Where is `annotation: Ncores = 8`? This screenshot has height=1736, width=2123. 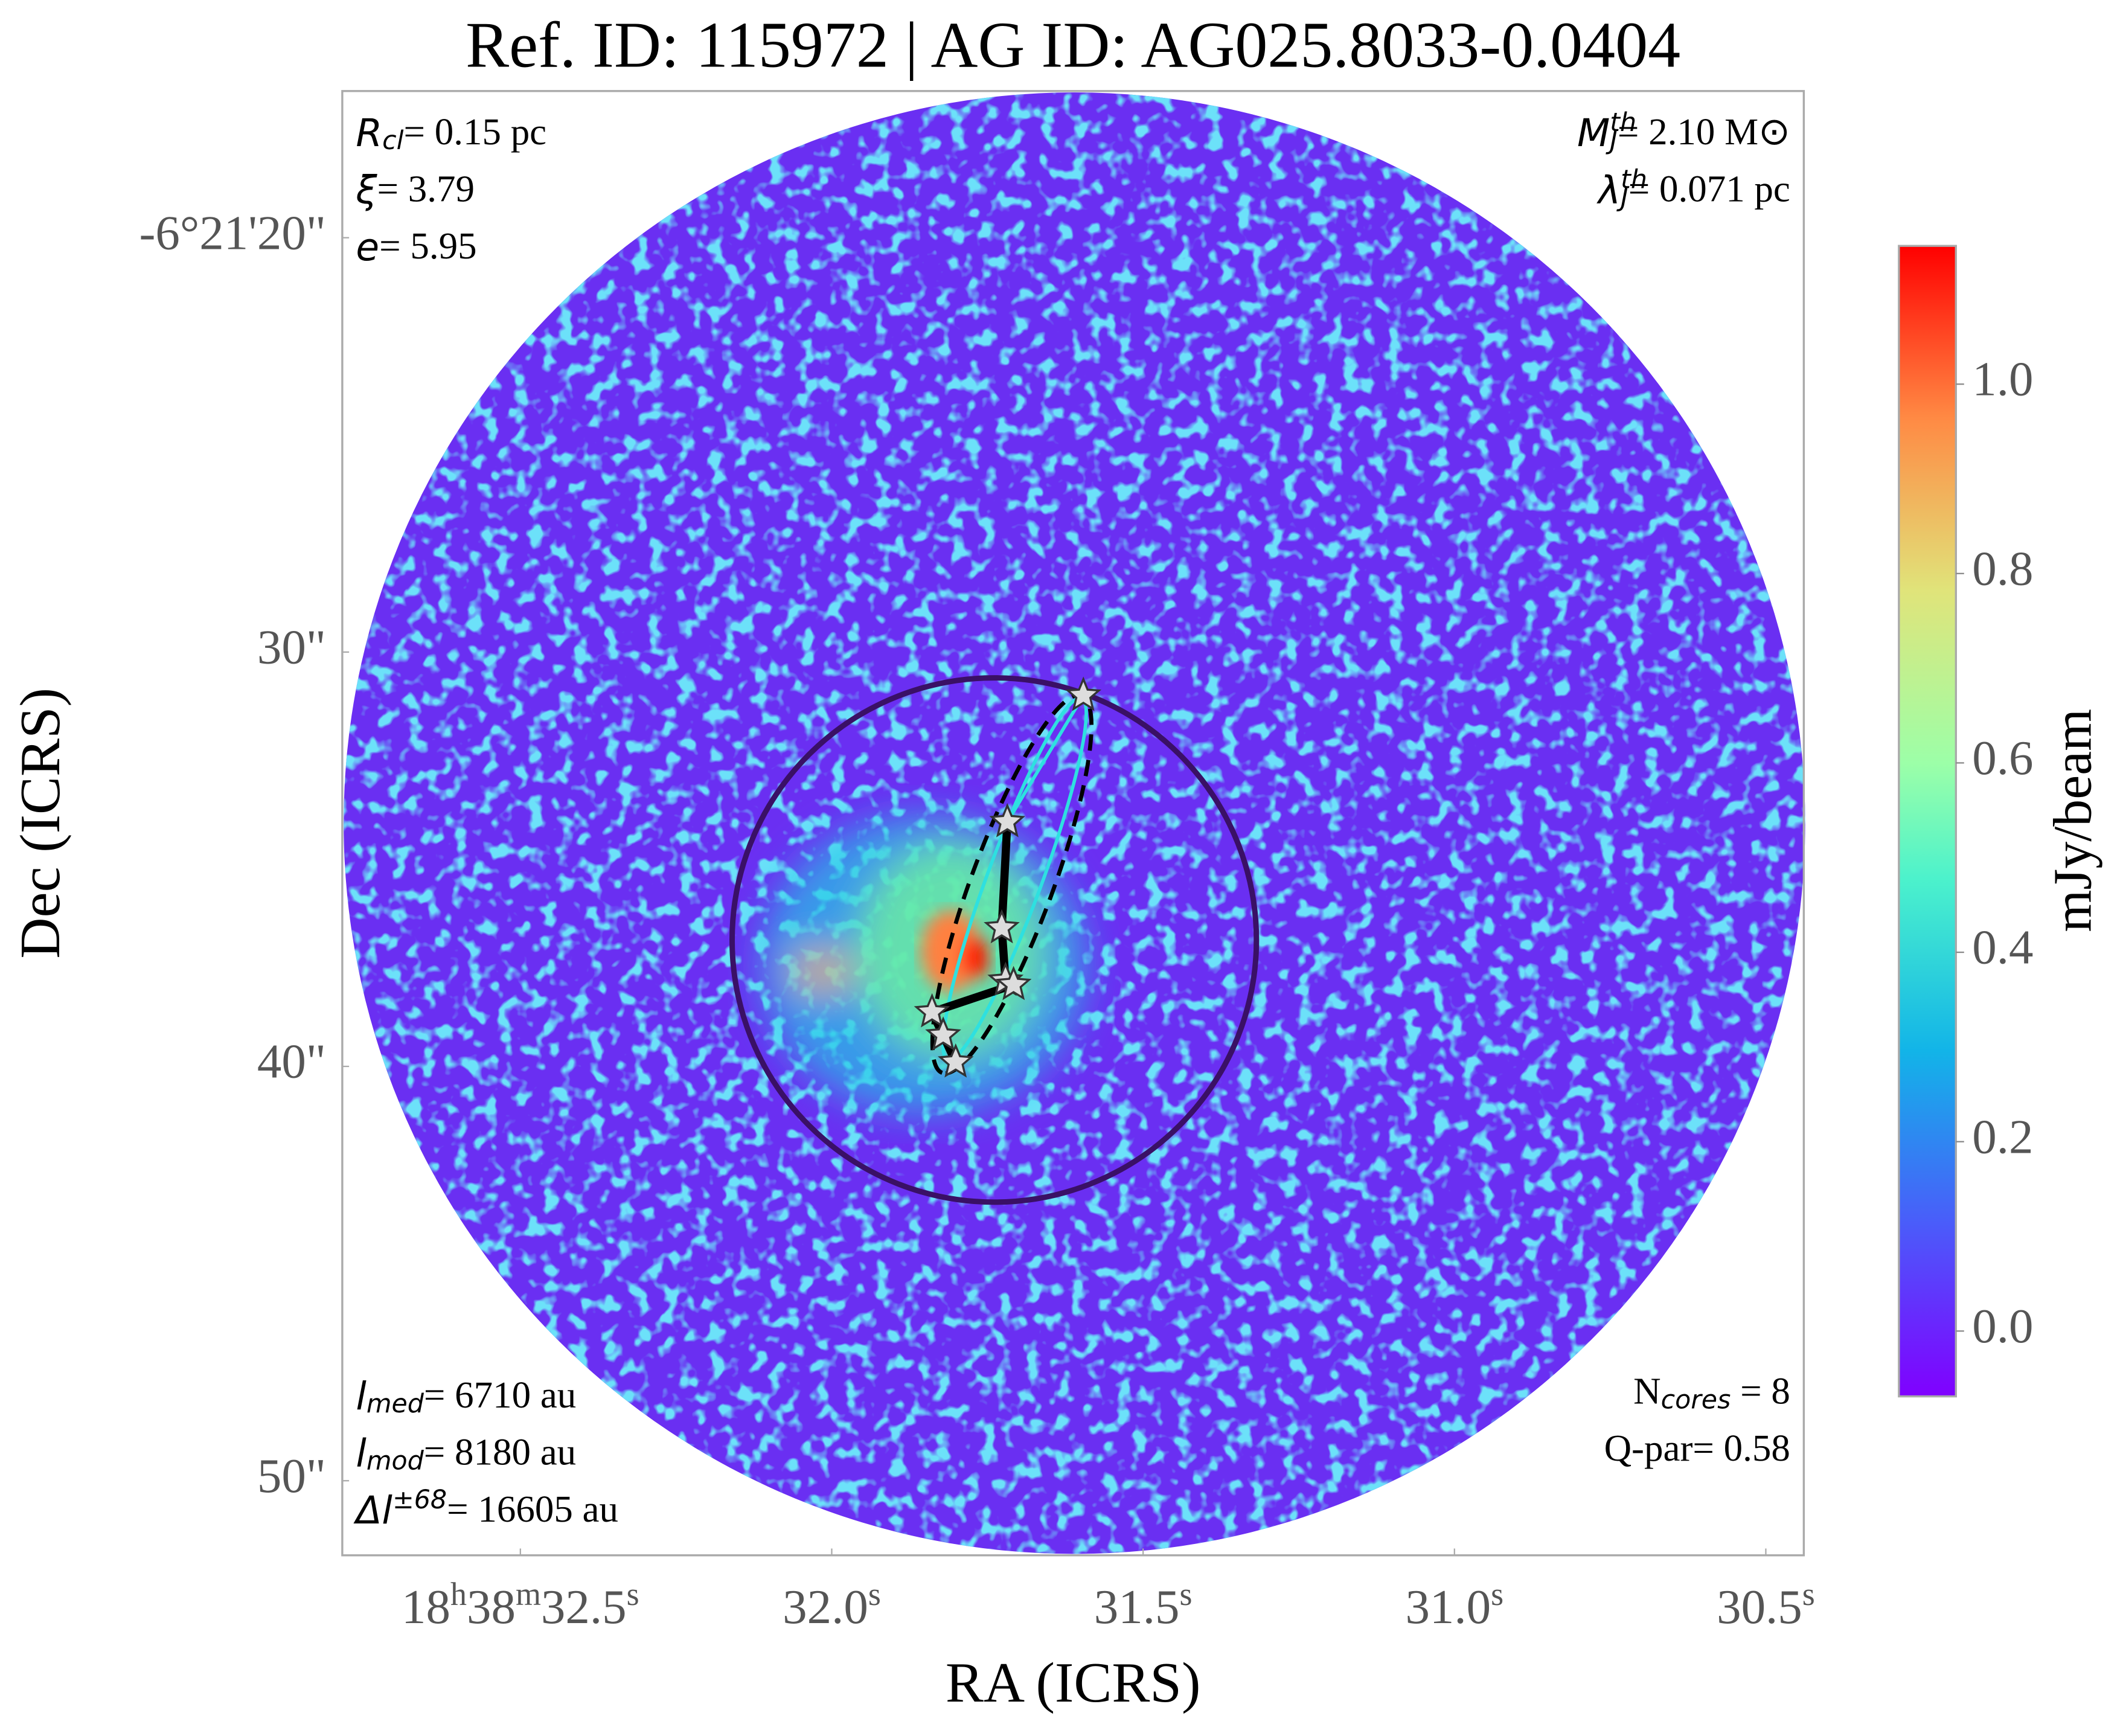 annotation: Ncores = 8 is located at coordinates (1711, 1392).